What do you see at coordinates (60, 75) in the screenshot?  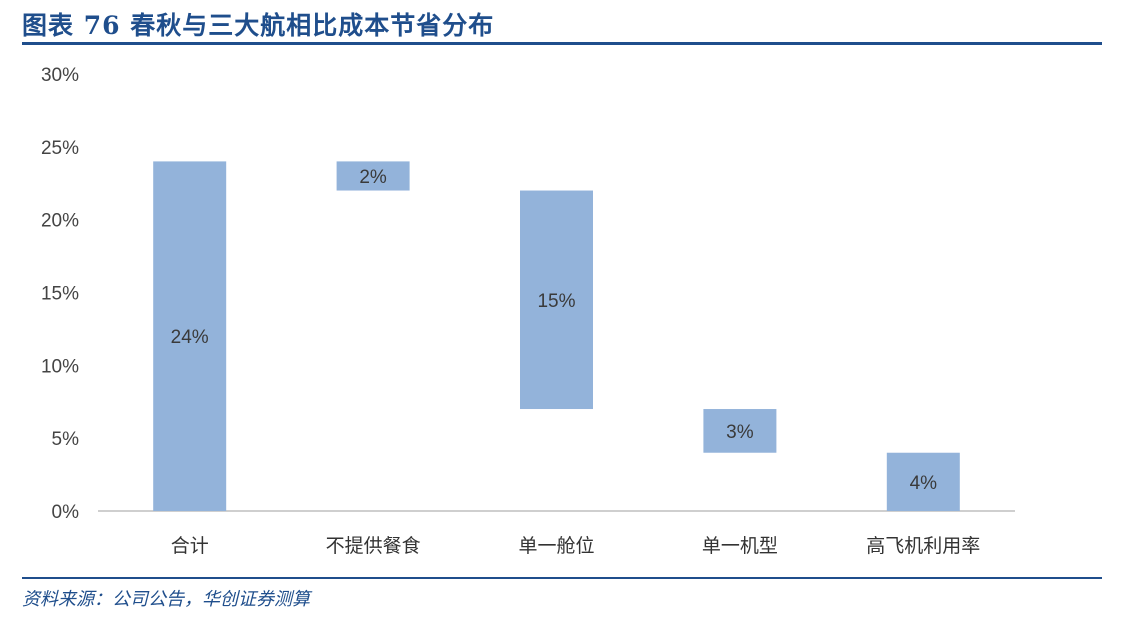 I see `y-tick-label: 30%` at bounding box center [60, 75].